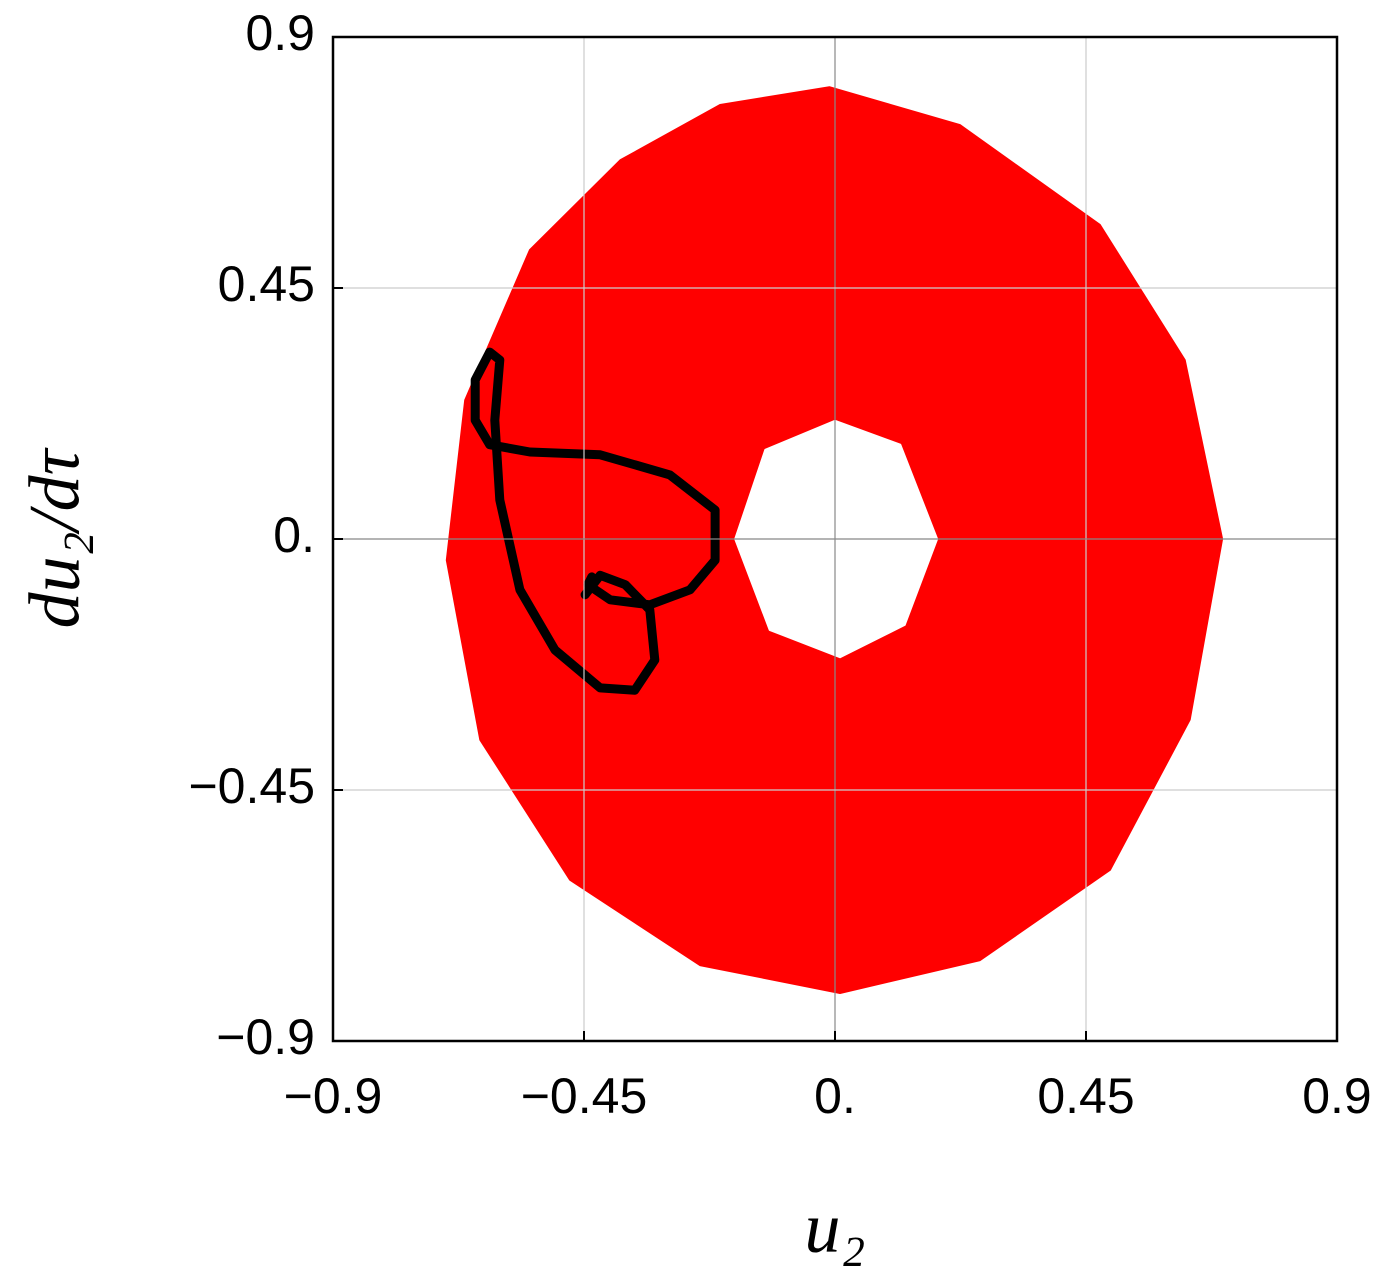 The height and width of the screenshot is (1283, 1389). Describe the element at coordinates (1337, 1096) in the screenshot. I see `x-tick-label: 0.9` at that location.